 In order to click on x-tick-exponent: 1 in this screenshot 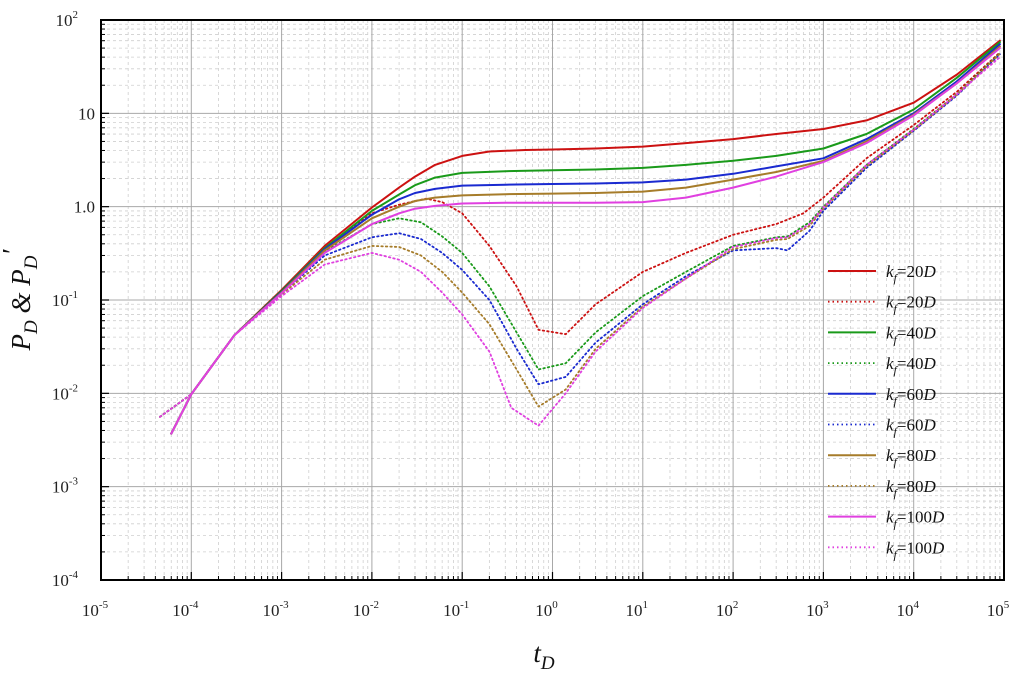, I will do `click(646, 605)`.